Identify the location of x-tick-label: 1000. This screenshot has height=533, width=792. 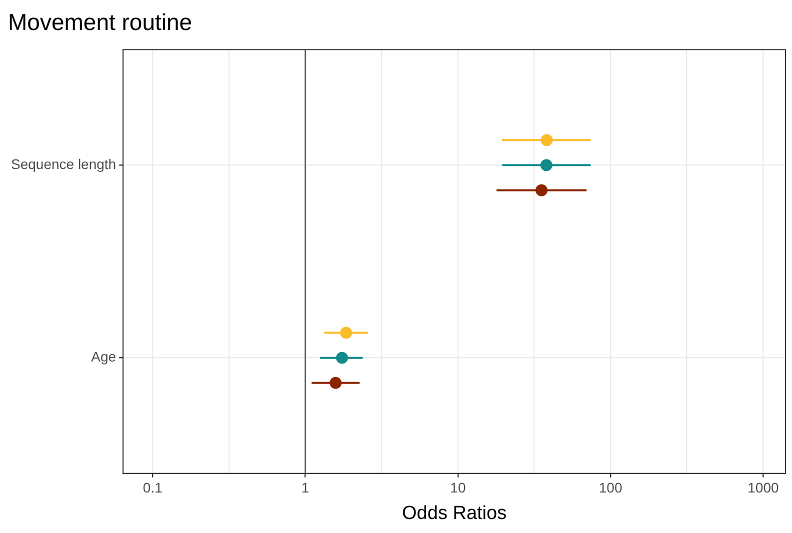
(763, 488).